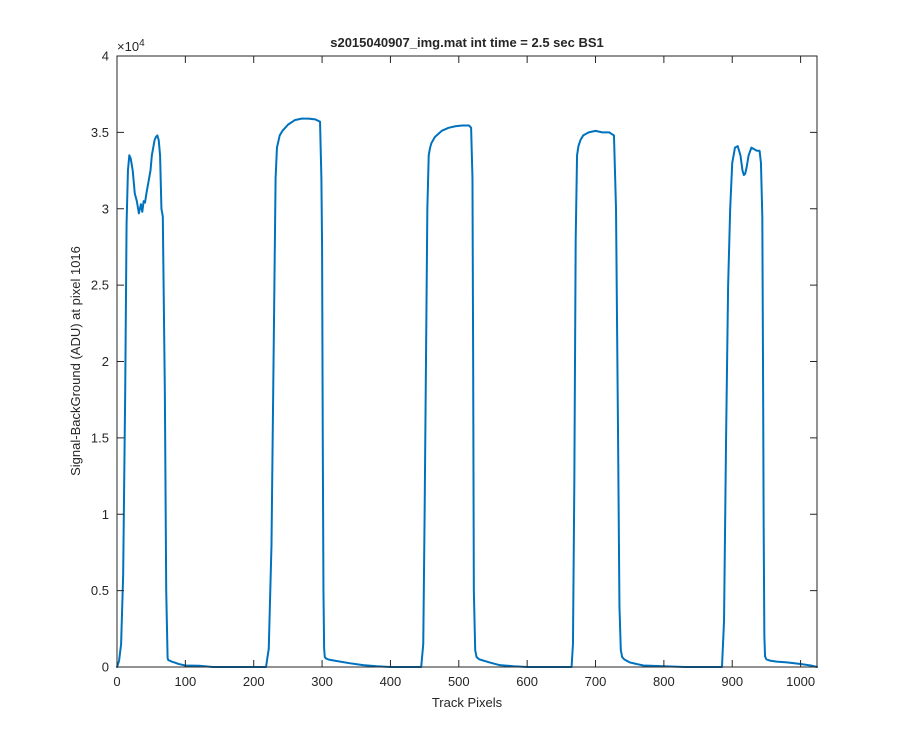  I want to click on y-tick-label: 1.5, so click(100, 437).